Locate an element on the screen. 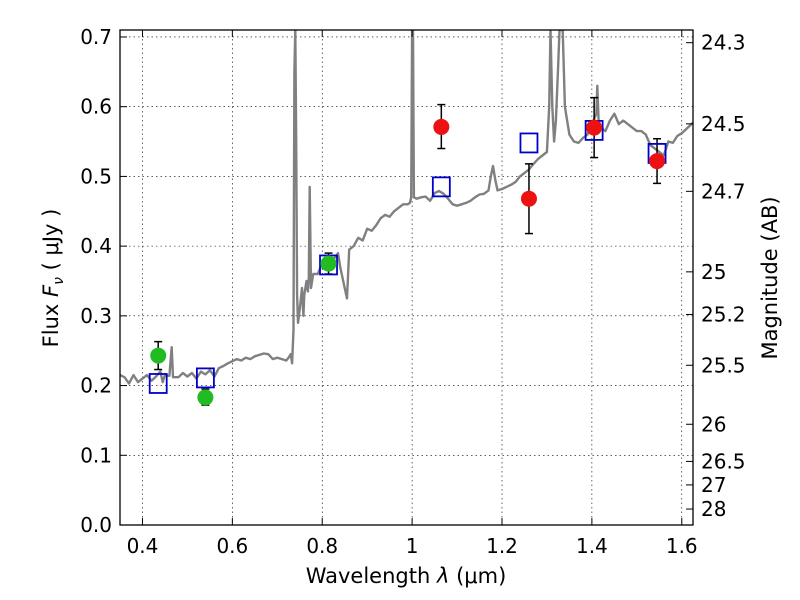  magnitude-tick-label: 25.2 is located at coordinates (723, 314).